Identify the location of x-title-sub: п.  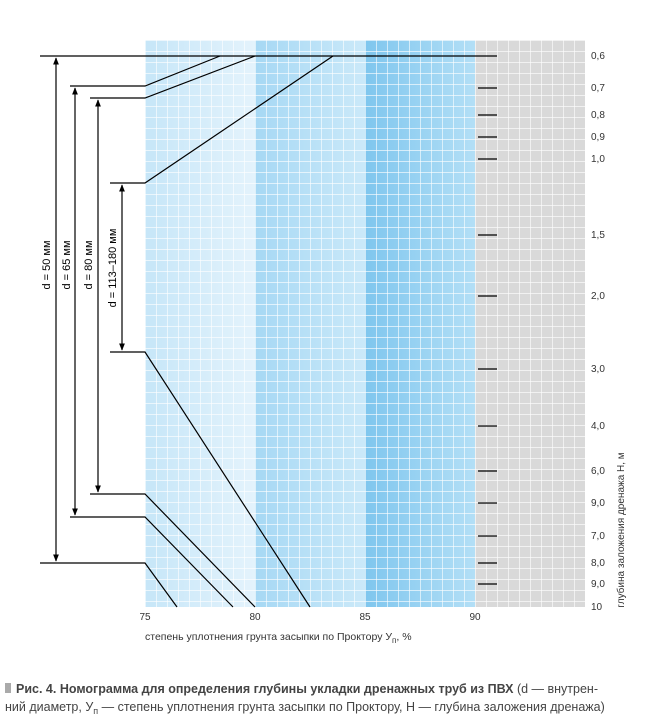
(394, 640).